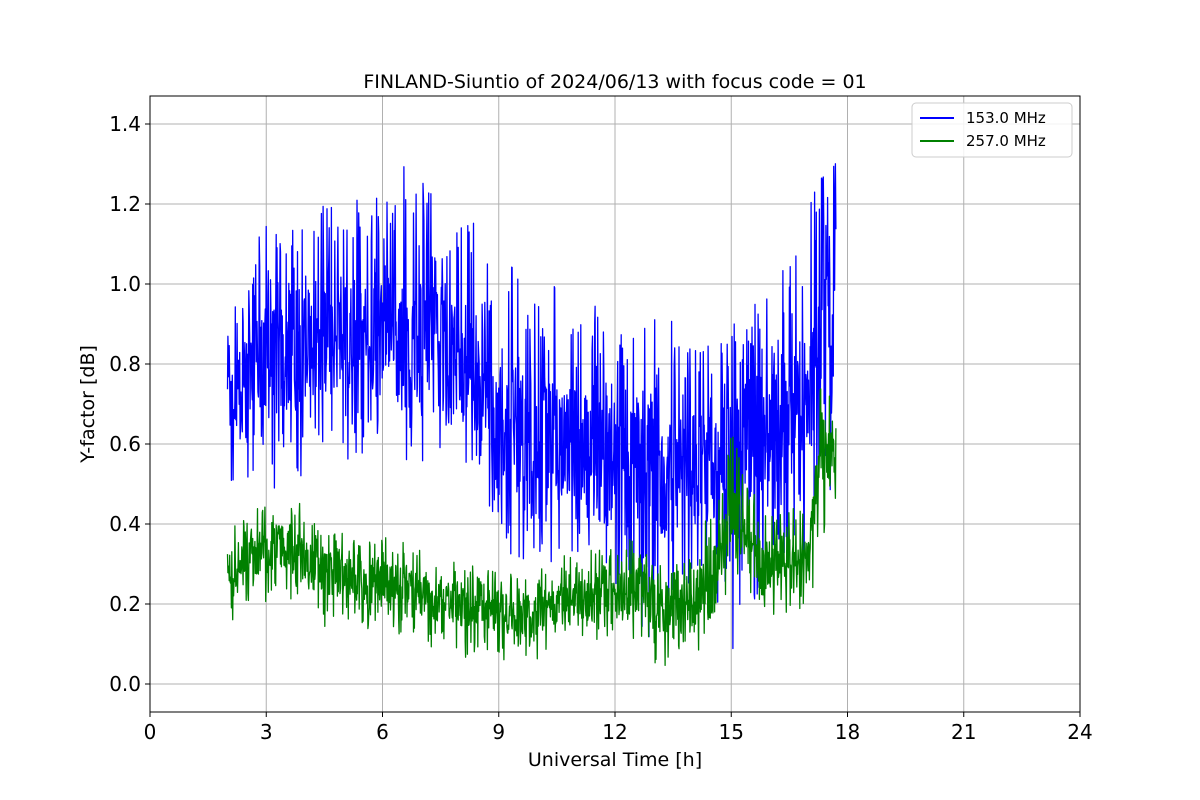 Image resolution: width=1200 pixels, height=800 pixels. Describe the element at coordinates (125, 124) in the screenshot. I see `y-tick-label: 1.4` at that location.